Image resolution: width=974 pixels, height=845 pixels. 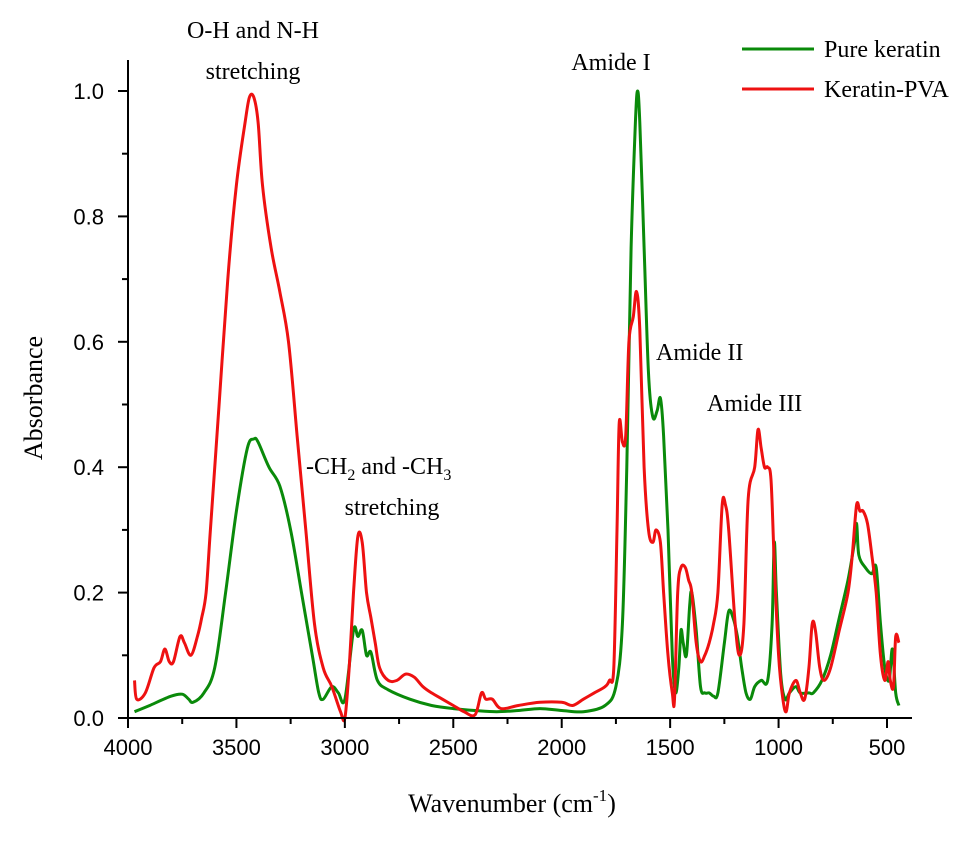 I want to click on x-tick-label: 4000, so click(x=128, y=747).